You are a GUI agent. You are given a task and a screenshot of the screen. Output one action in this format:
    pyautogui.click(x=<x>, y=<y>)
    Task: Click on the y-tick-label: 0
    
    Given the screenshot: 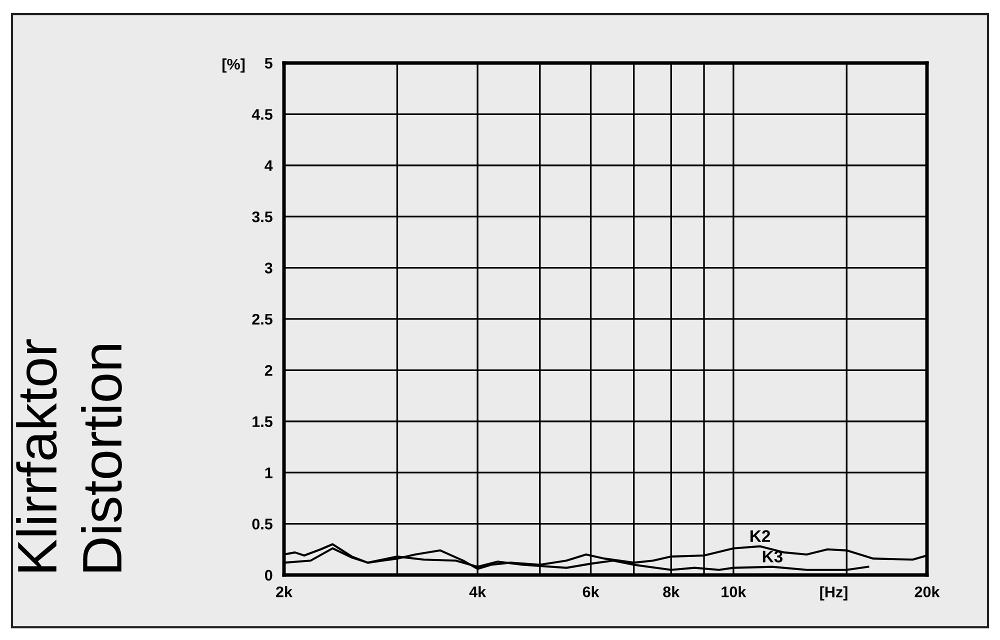 What is the action you would take?
    pyautogui.click(x=268, y=575)
    